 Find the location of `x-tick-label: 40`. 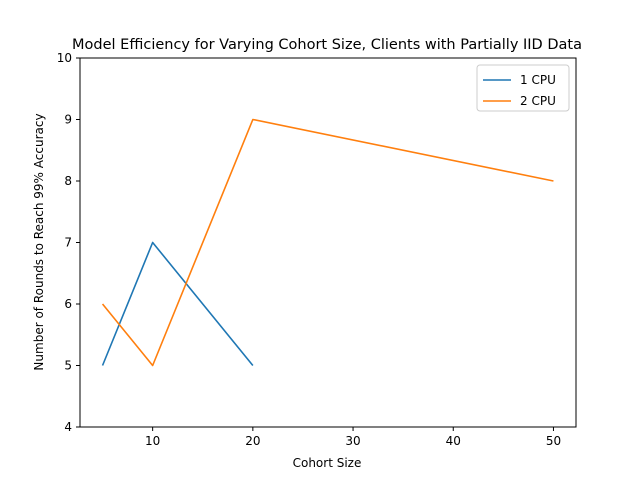

x-tick-label: 40 is located at coordinates (453, 441).